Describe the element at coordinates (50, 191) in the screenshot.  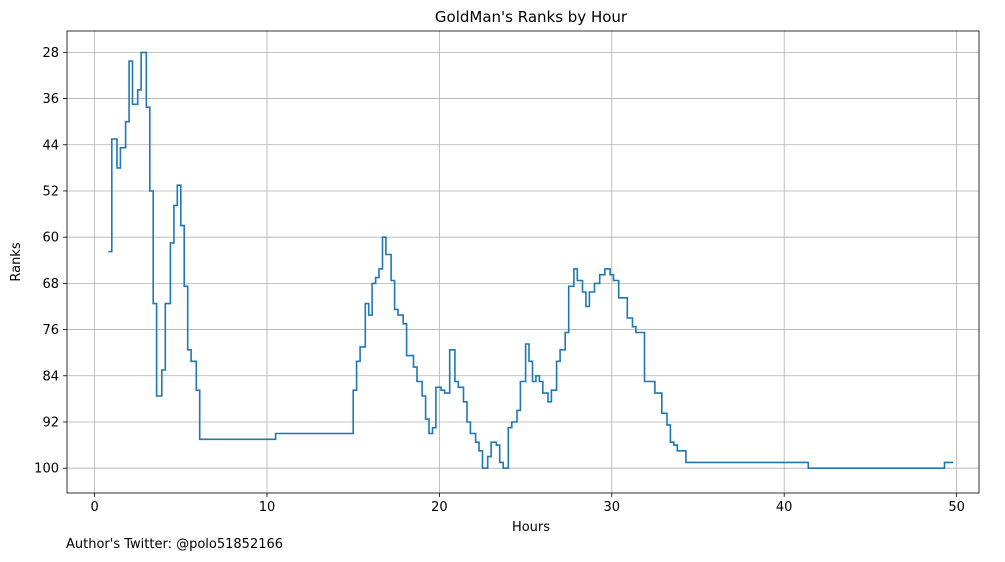
I see `y-tick-label: 52` at that location.